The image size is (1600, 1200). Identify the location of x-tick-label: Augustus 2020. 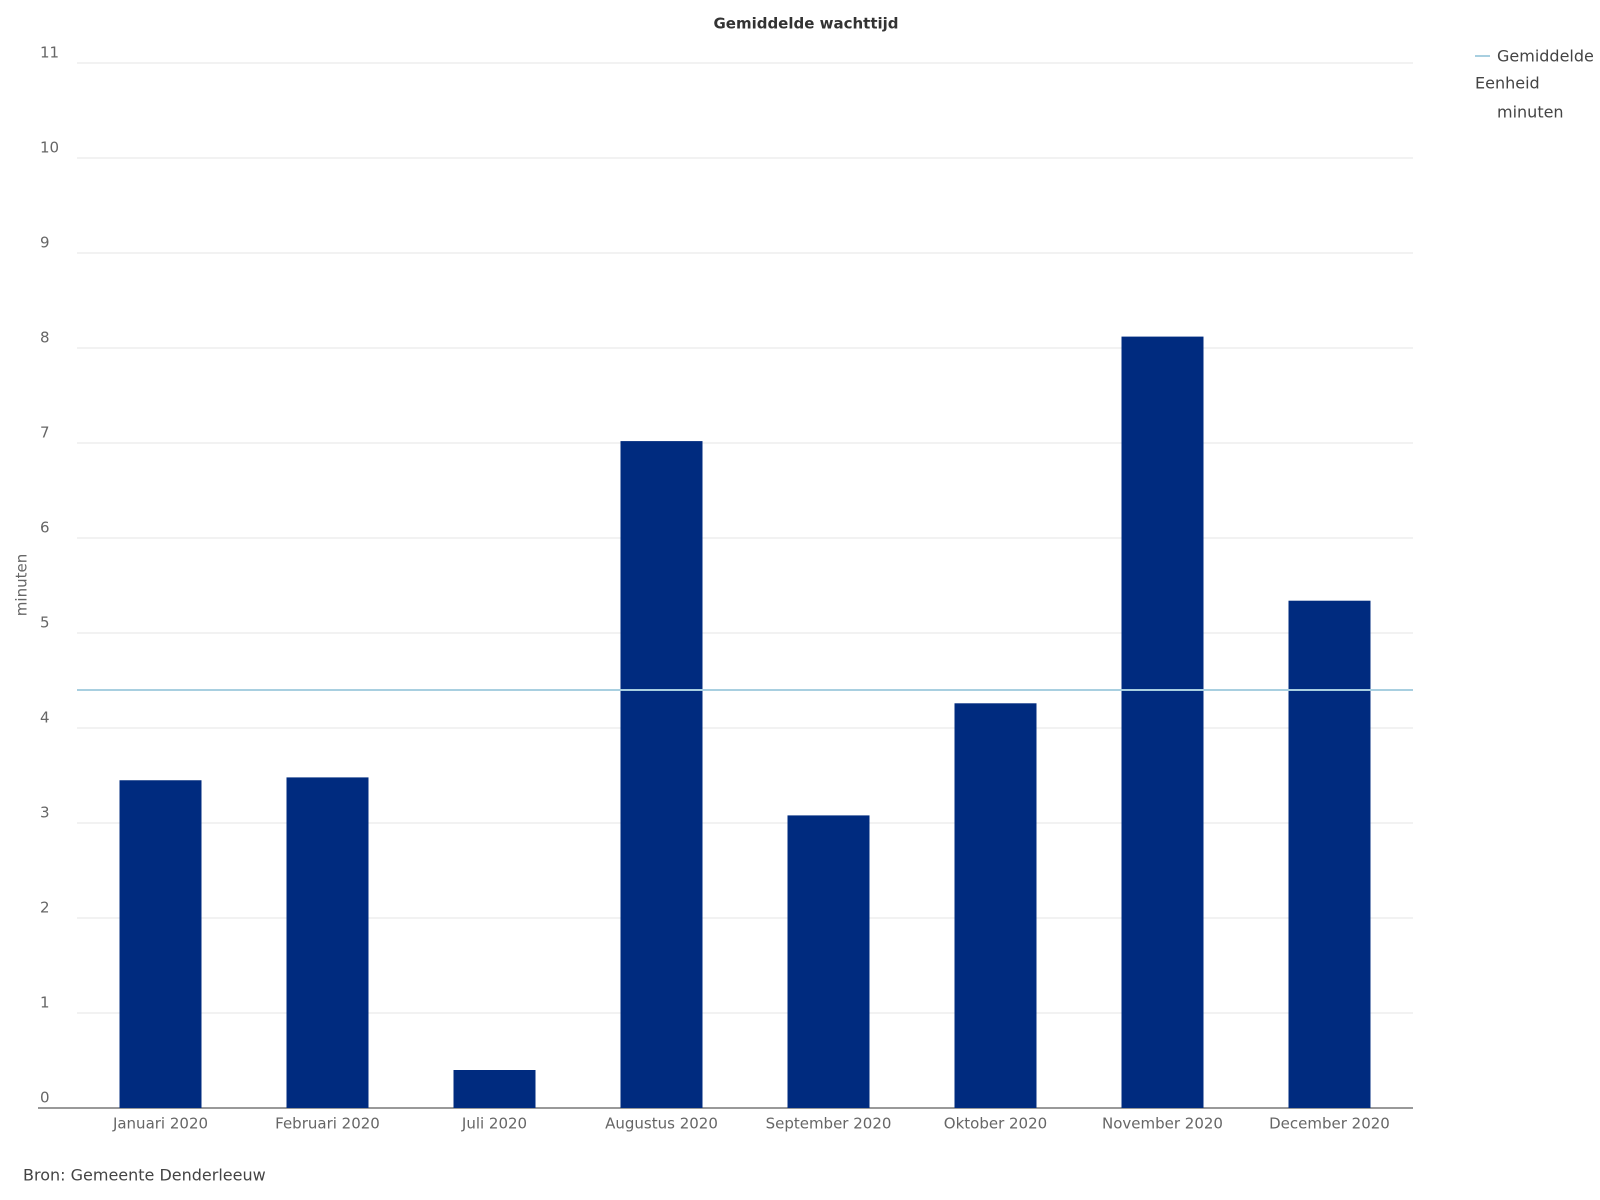
(661, 1124).